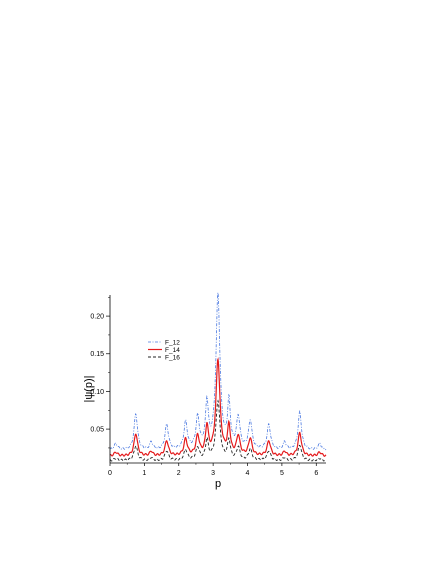 This screenshot has height=564, width=436. What do you see at coordinates (97, 354) in the screenshot?
I see `y-tick-label: 0.15` at bounding box center [97, 354].